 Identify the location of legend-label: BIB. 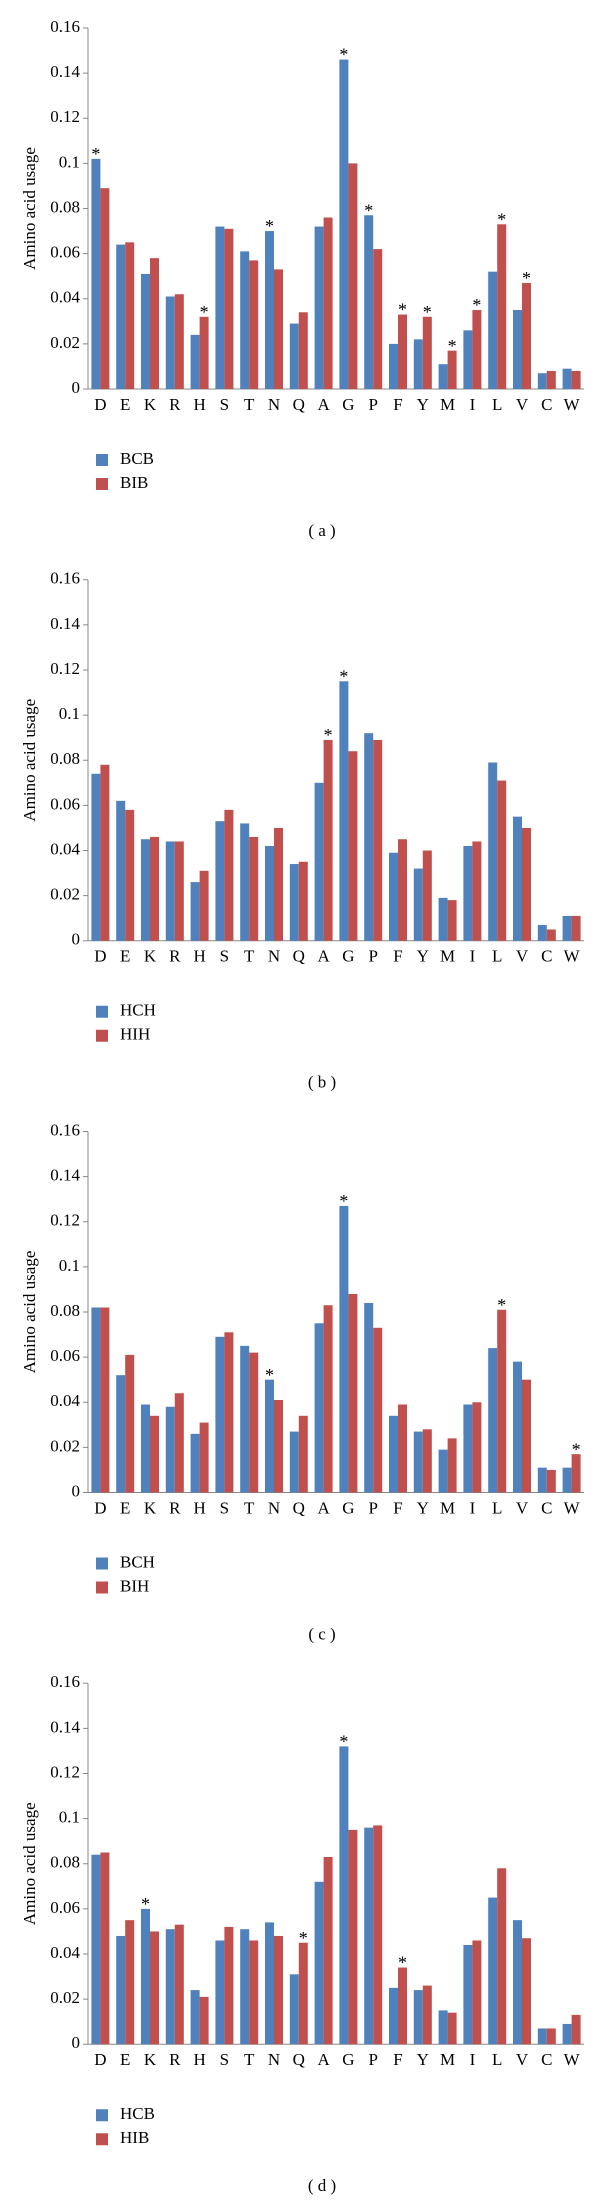
(134, 482).